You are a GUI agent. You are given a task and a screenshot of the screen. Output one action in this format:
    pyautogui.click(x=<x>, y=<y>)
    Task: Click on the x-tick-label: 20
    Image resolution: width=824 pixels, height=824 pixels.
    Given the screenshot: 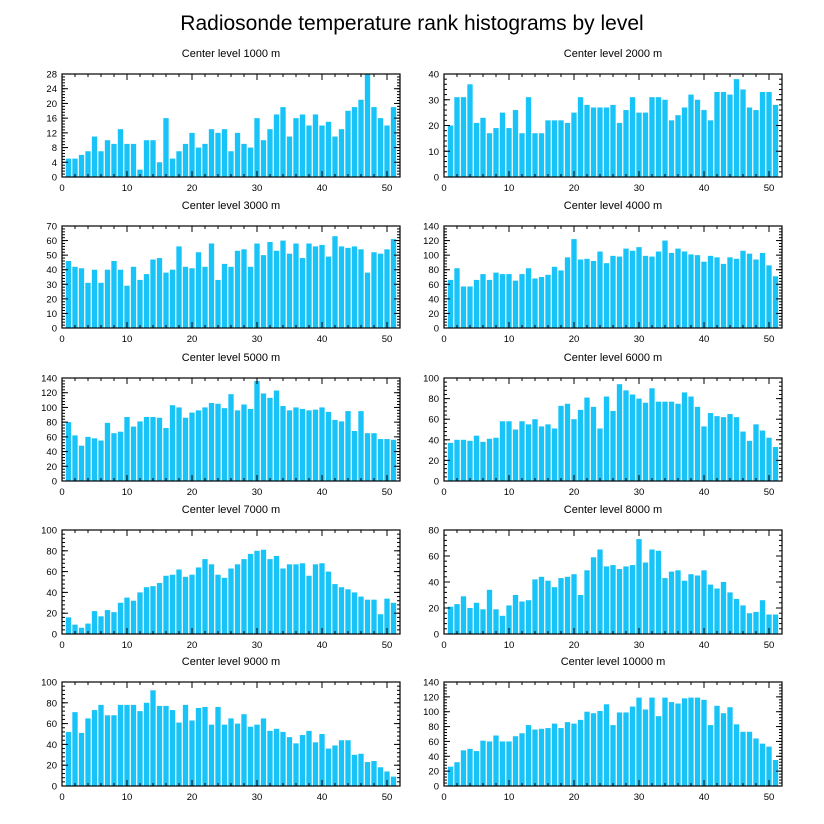 What is the action you would take?
    pyautogui.click(x=192, y=339)
    